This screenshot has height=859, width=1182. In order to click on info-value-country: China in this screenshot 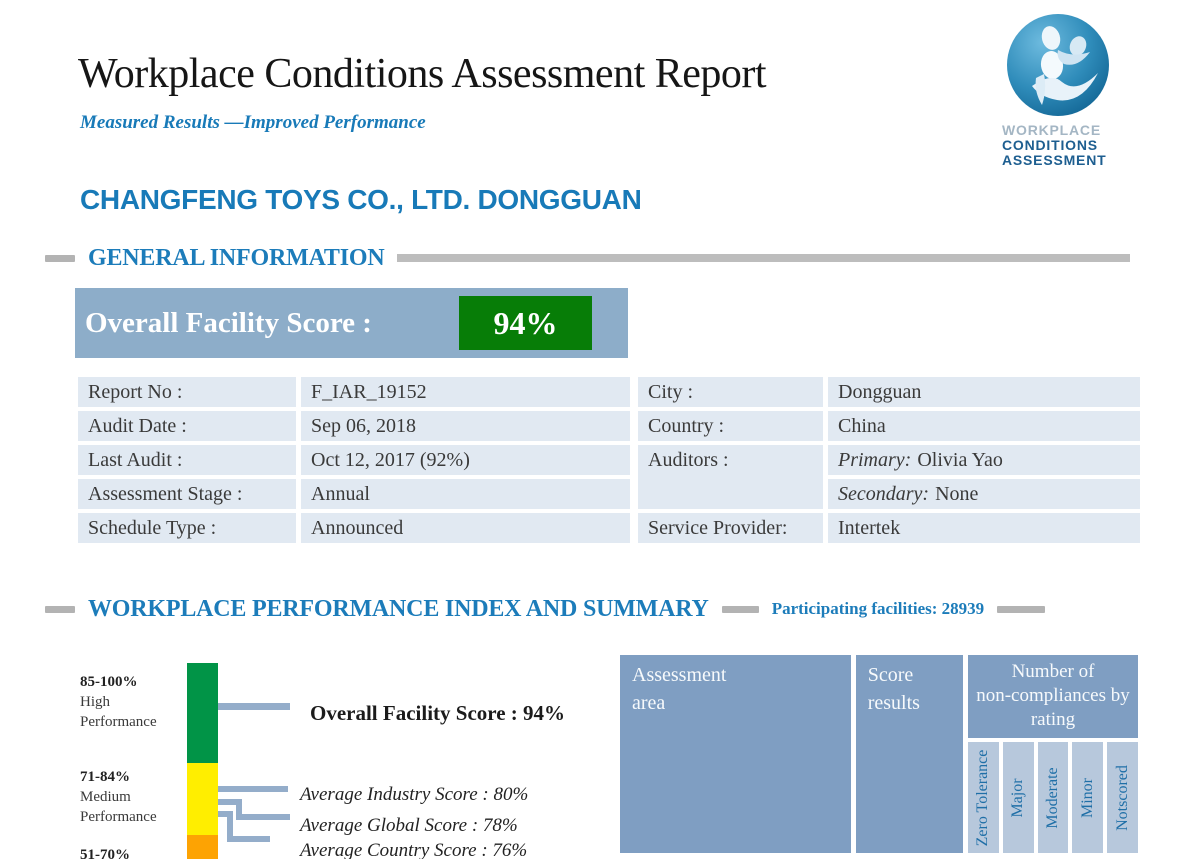, I will do `click(984, 426)`.